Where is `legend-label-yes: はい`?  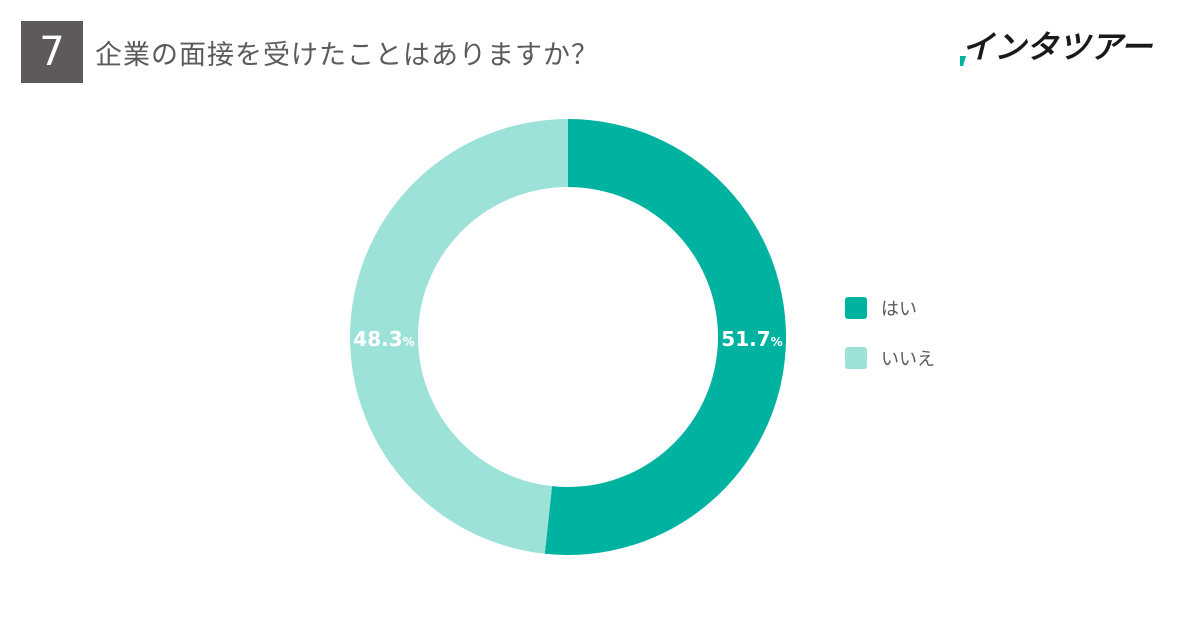 legend-label-yes: はい is located at coordinates (899, 309).